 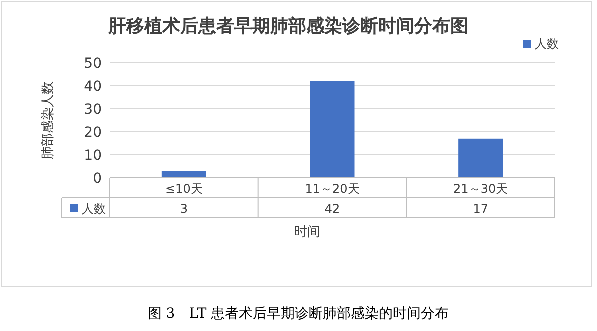 What do you see at coordinates (547, 44) in the screenshot?
I see `legend-label: 人数` at bounding box center [547, 44].